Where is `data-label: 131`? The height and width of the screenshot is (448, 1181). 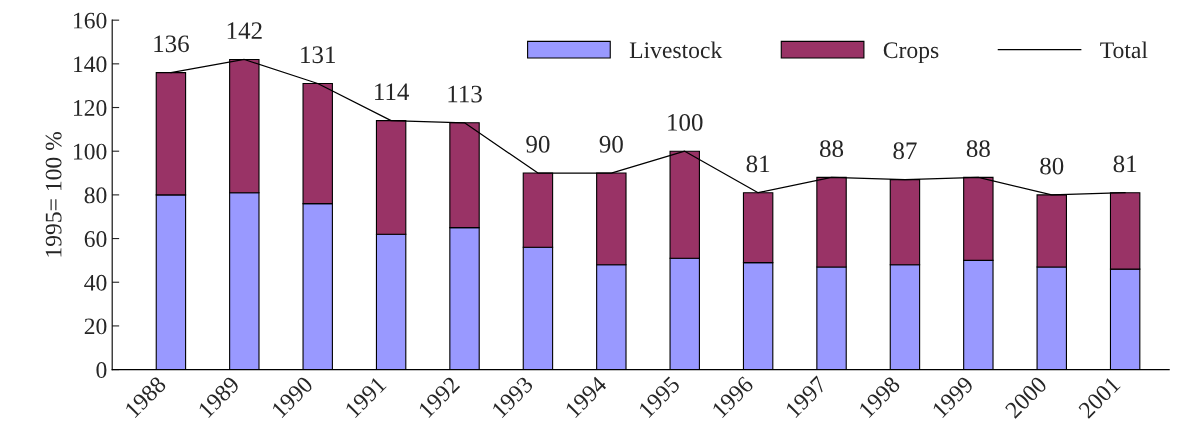
data-label: 131 is located at coordinates (318, 55).